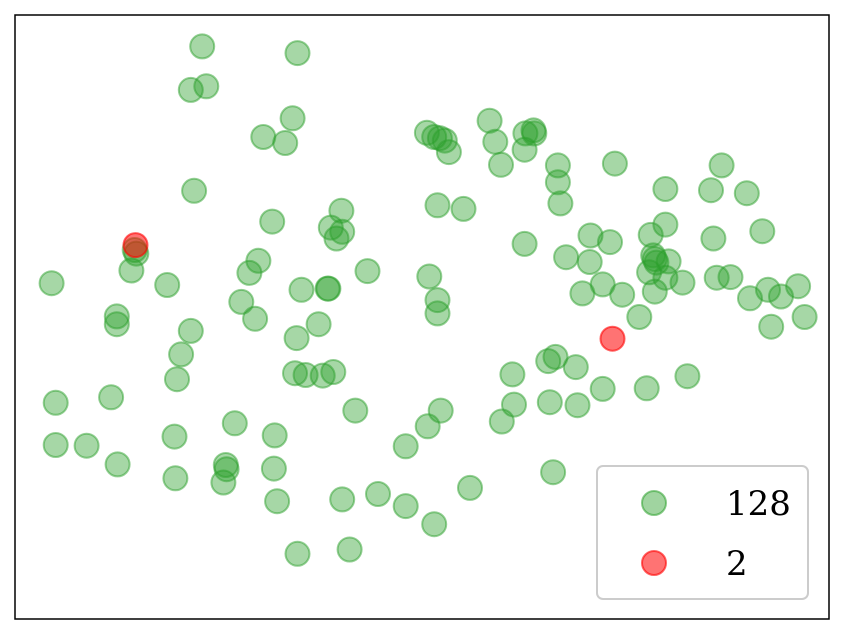 The image size is (843, 635). I want to click on legend: 128 2, so click(702, 532).